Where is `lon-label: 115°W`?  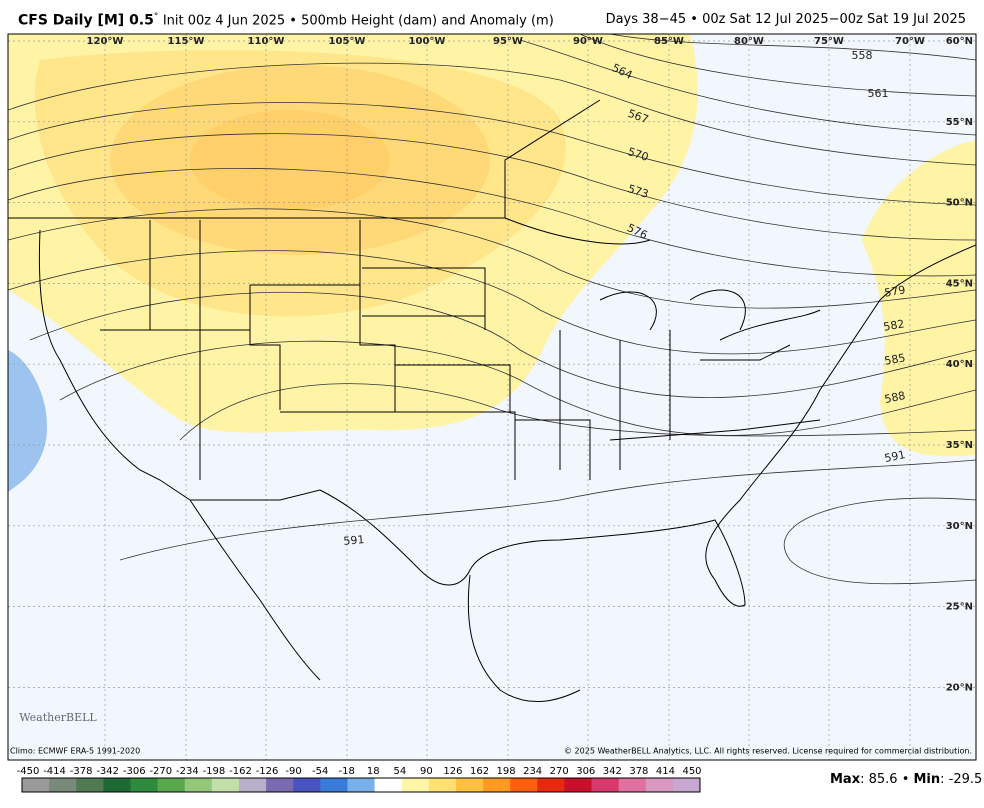 lon-label: 115°W is located at coordinates (186, 41).